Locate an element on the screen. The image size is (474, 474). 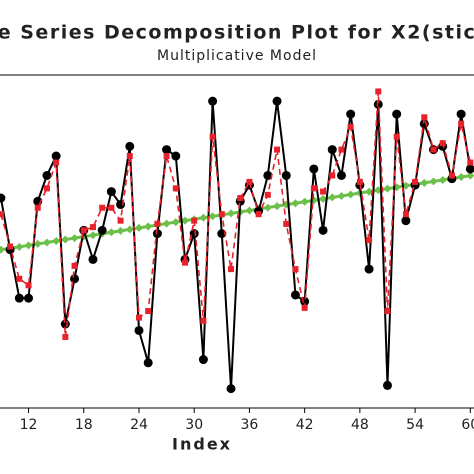
x-axis-label: Index is located at coordinates (202, 444).